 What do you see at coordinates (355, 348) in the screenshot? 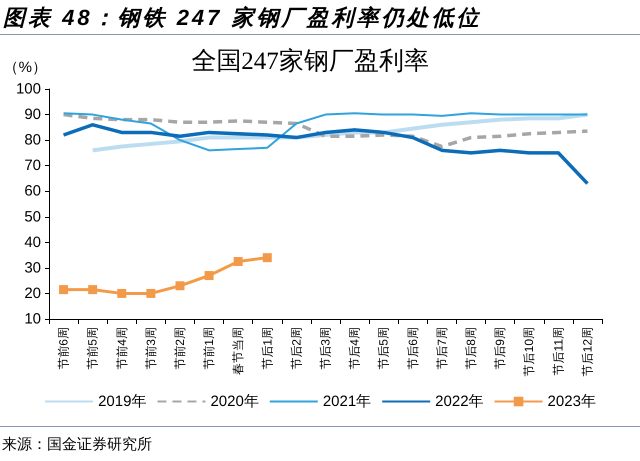
I see `x-tick-label: 节后4周` at bounding box center [355, 348].